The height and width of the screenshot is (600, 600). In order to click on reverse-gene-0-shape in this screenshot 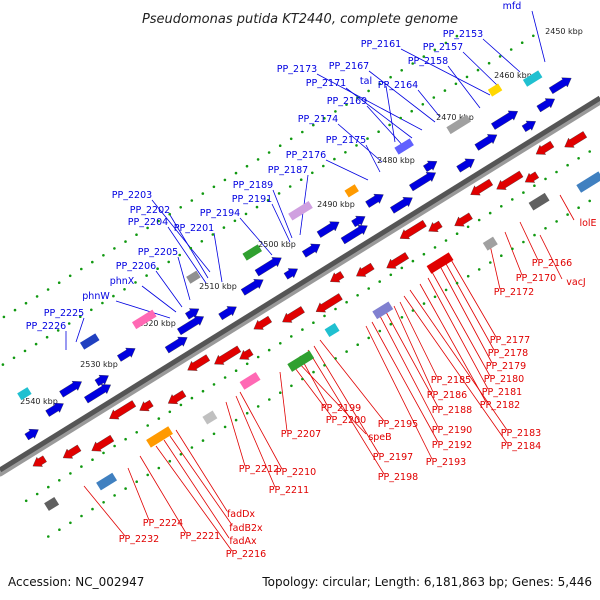, I will do `click(39, 461)`.